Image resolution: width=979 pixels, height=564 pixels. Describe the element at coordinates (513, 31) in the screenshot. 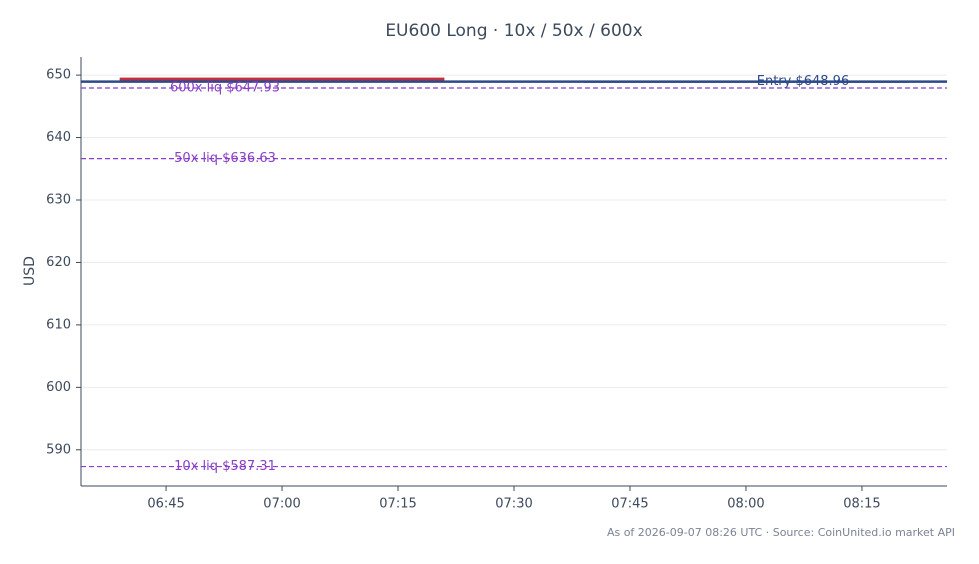

I see `chart-title: EU600 Long · 10x / 50x / 600x` at that location.